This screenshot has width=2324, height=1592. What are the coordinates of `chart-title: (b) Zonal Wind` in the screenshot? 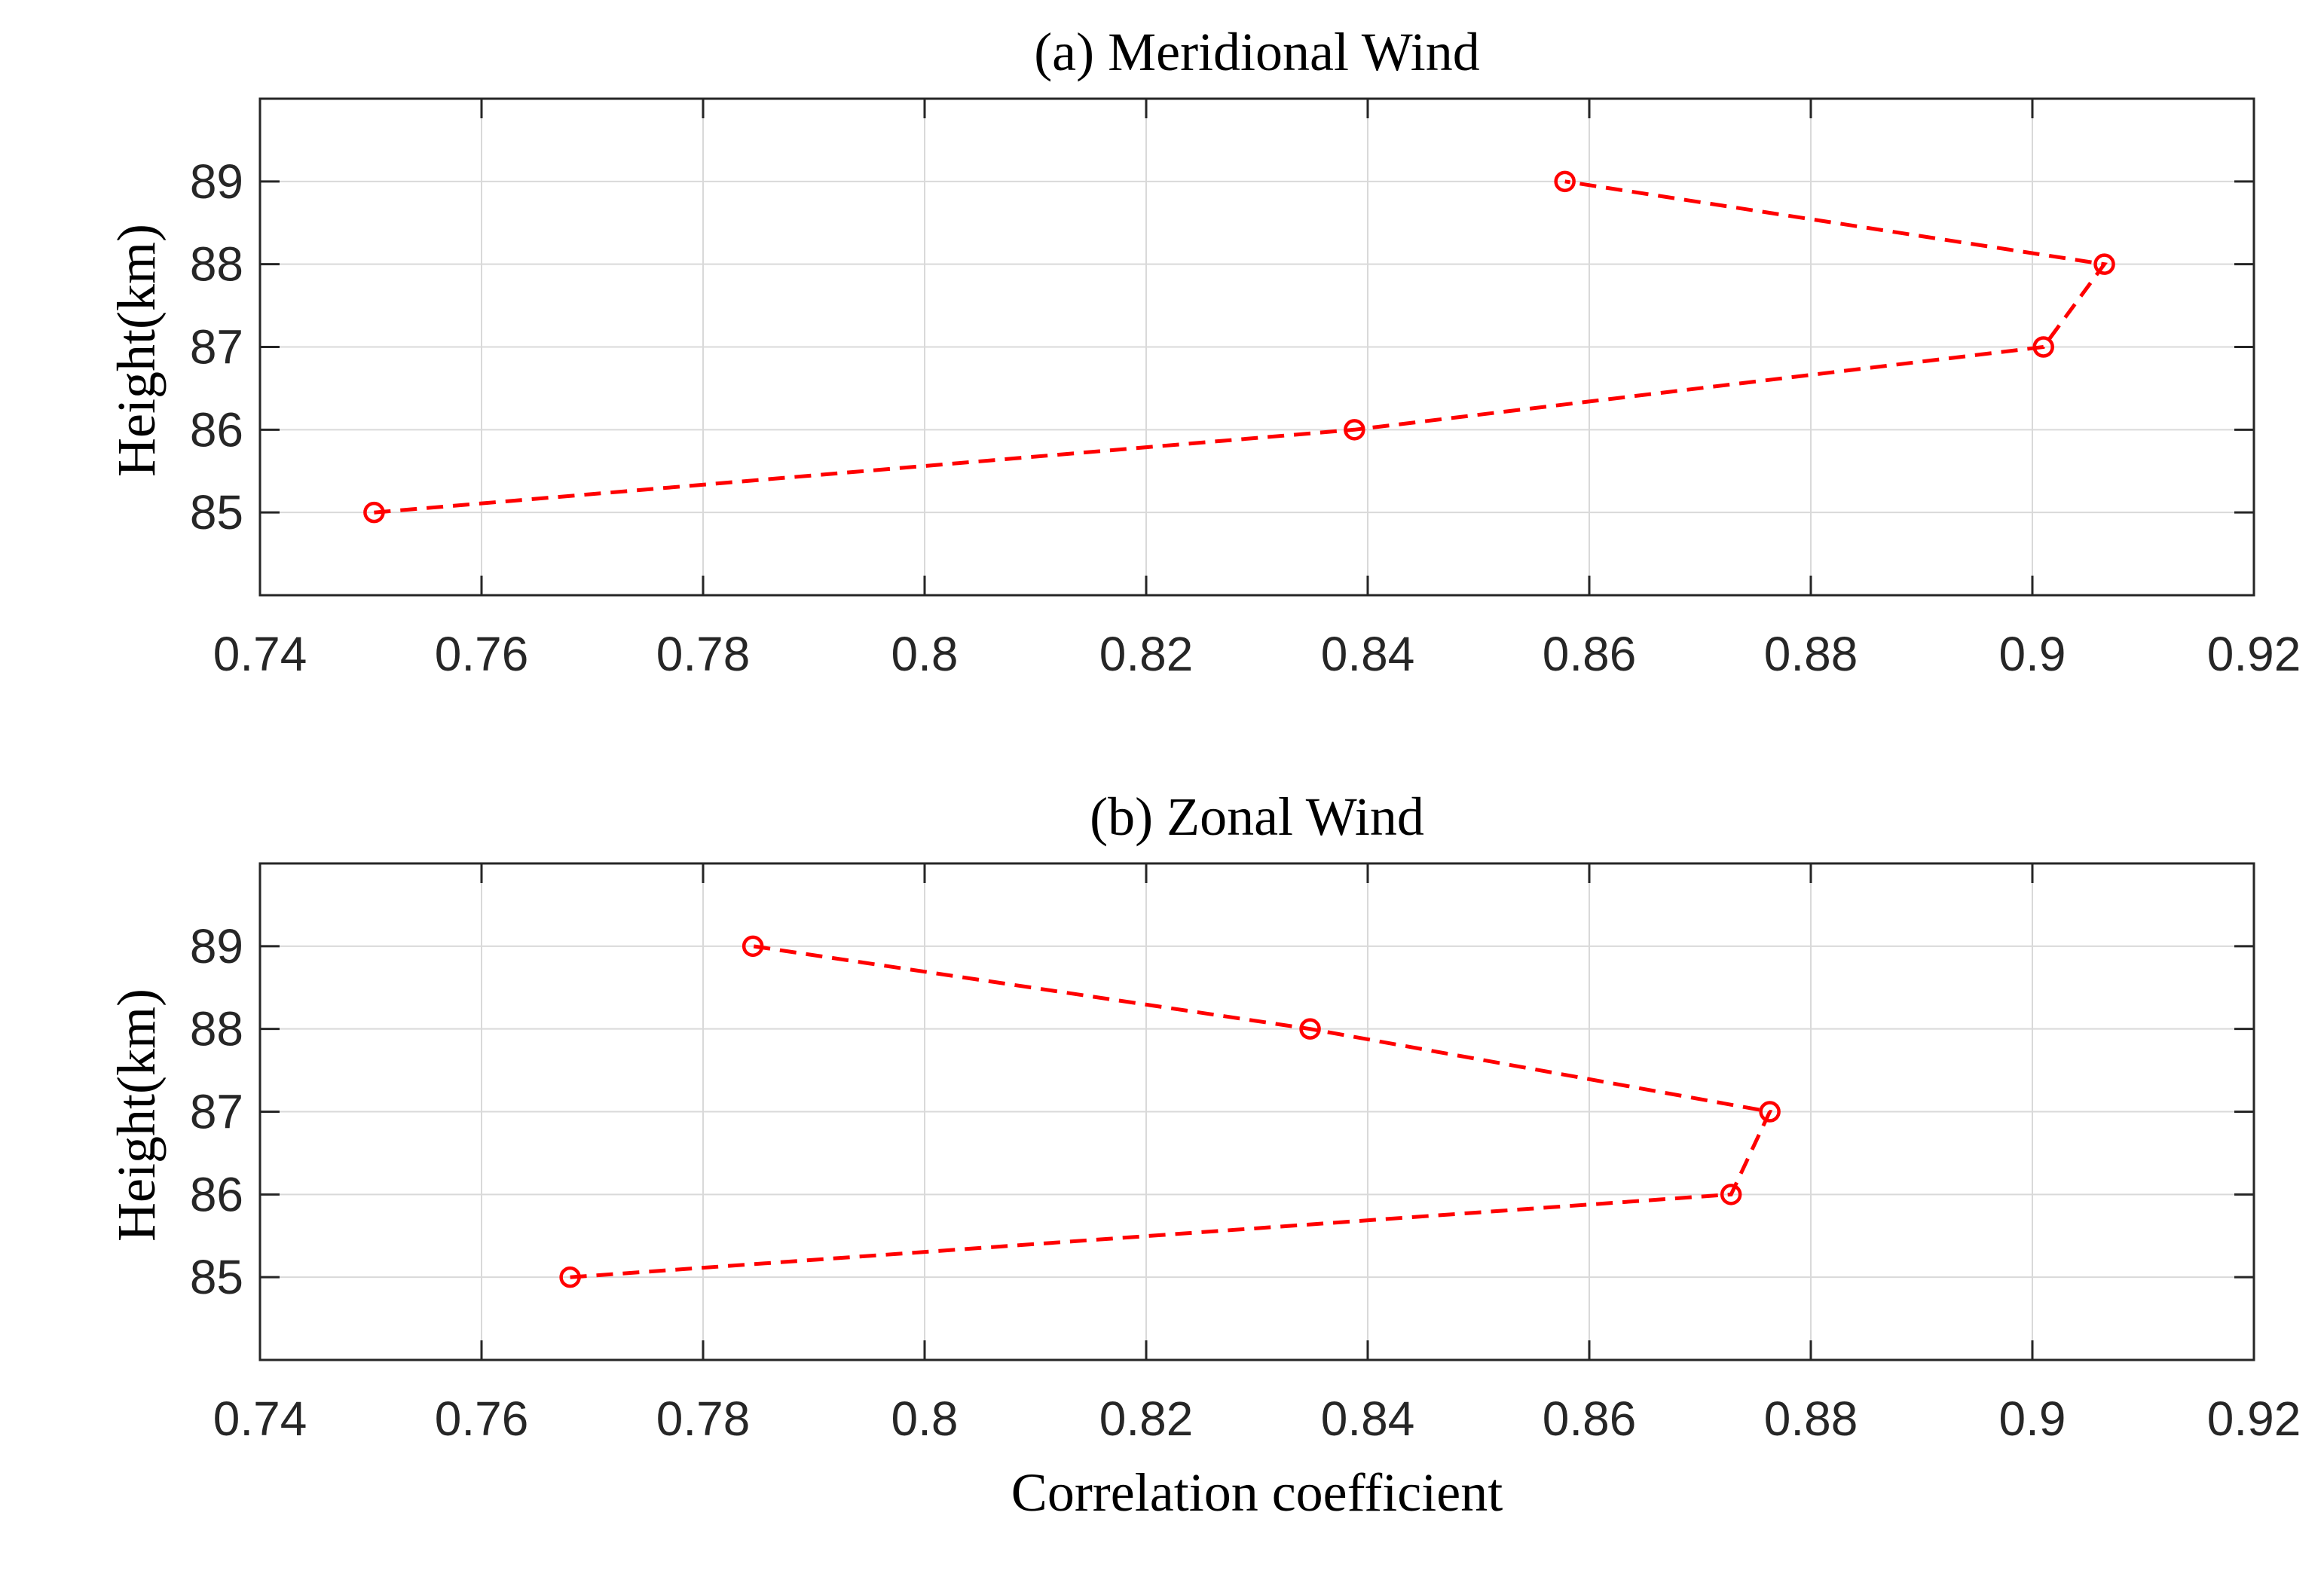 It's located at (1257, 817).